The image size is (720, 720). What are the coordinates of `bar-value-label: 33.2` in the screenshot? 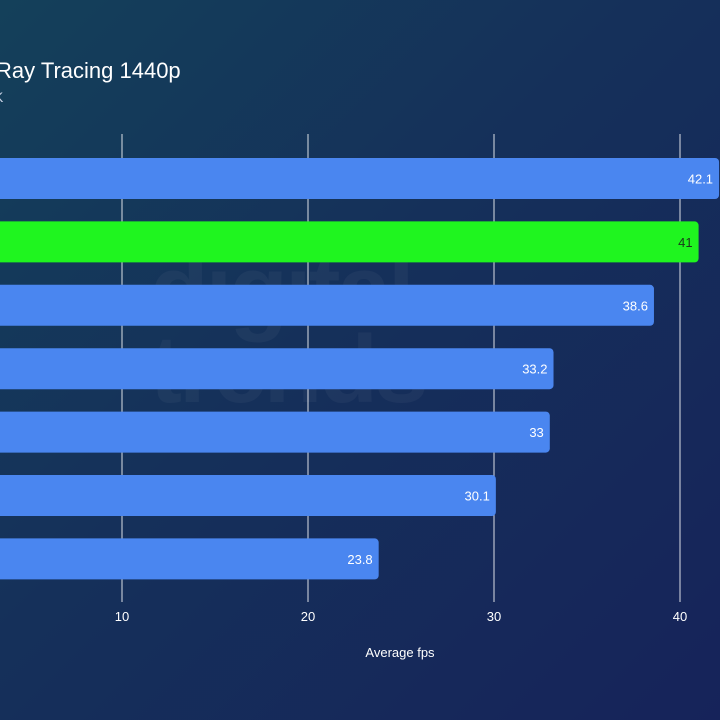 It's located at (534, 369).